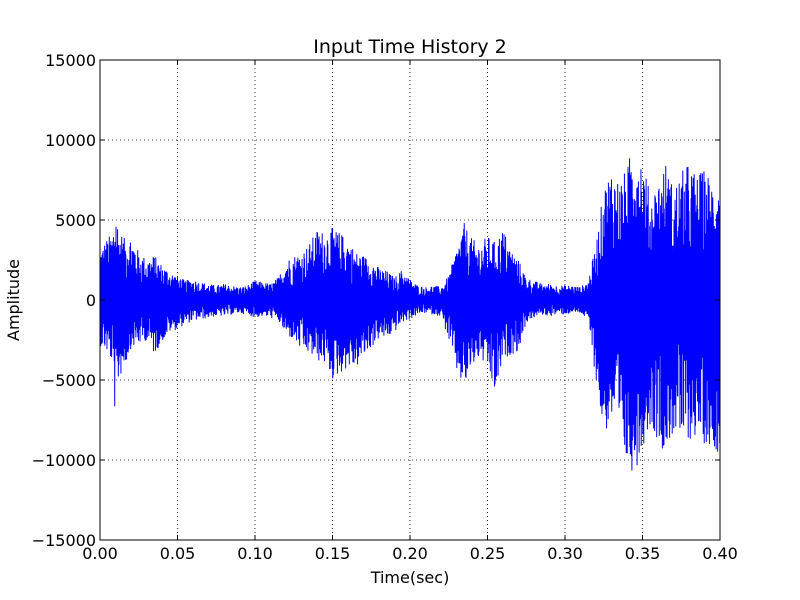 The image size is (800, 600). I want to click on y-tick-label: −10000, so click(64, 460).